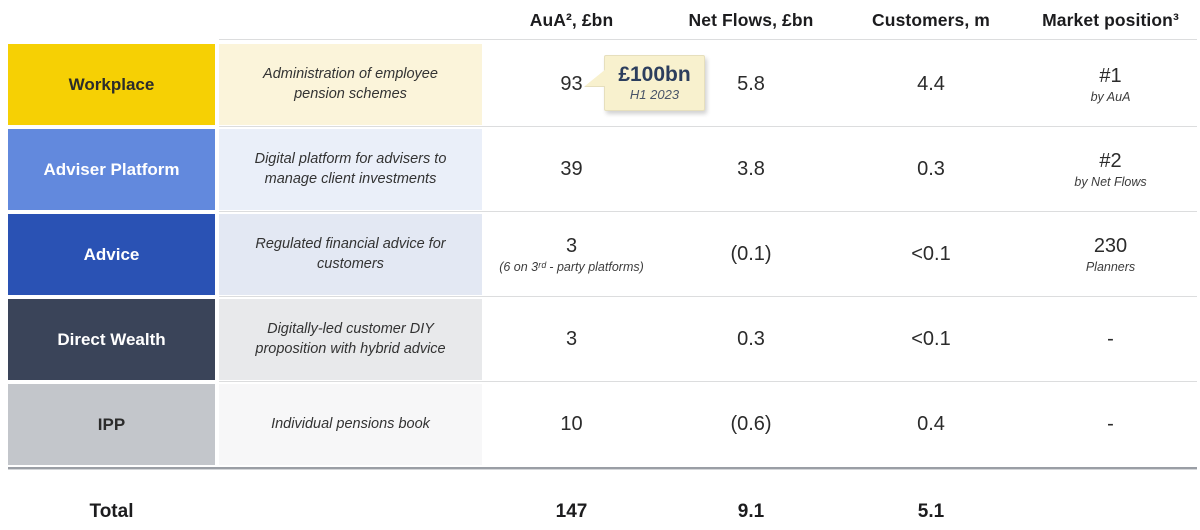 This screenshot has height=530, width=1200. Describe the element at coordinates (350, 254) in the screenshot. I see `segment-description: Regulated financial advice for customers` at that location.